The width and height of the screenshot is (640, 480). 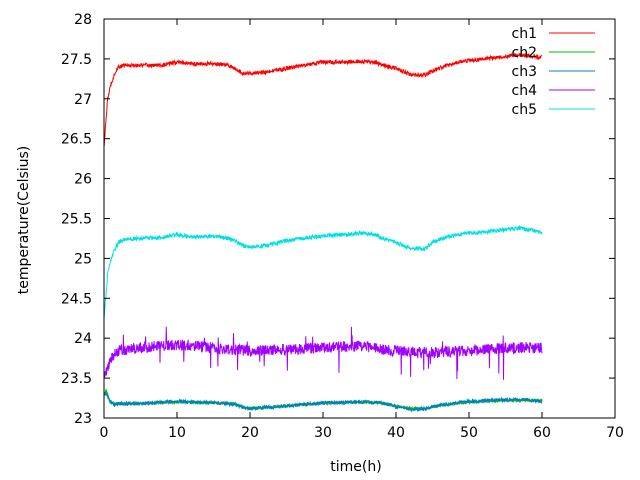 What do you see at coordinates (76, 299) in the screenshot?
I see `y-tick-label: 24.5` at bounding box center [76, 299].